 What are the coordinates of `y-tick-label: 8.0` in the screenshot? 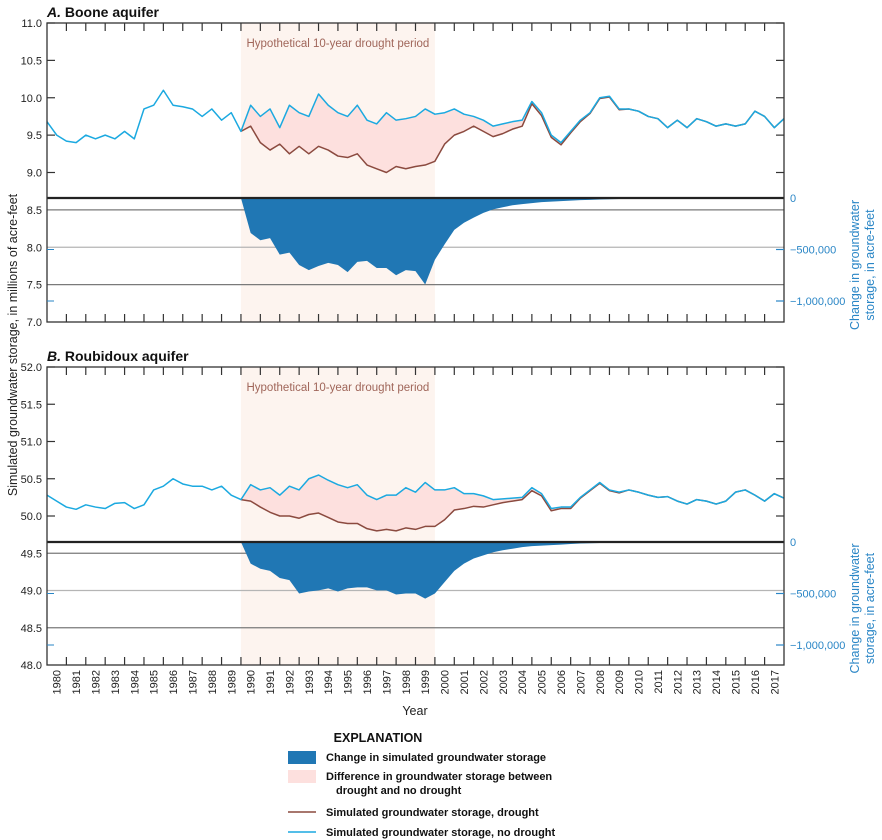 It's located at (34, 248).